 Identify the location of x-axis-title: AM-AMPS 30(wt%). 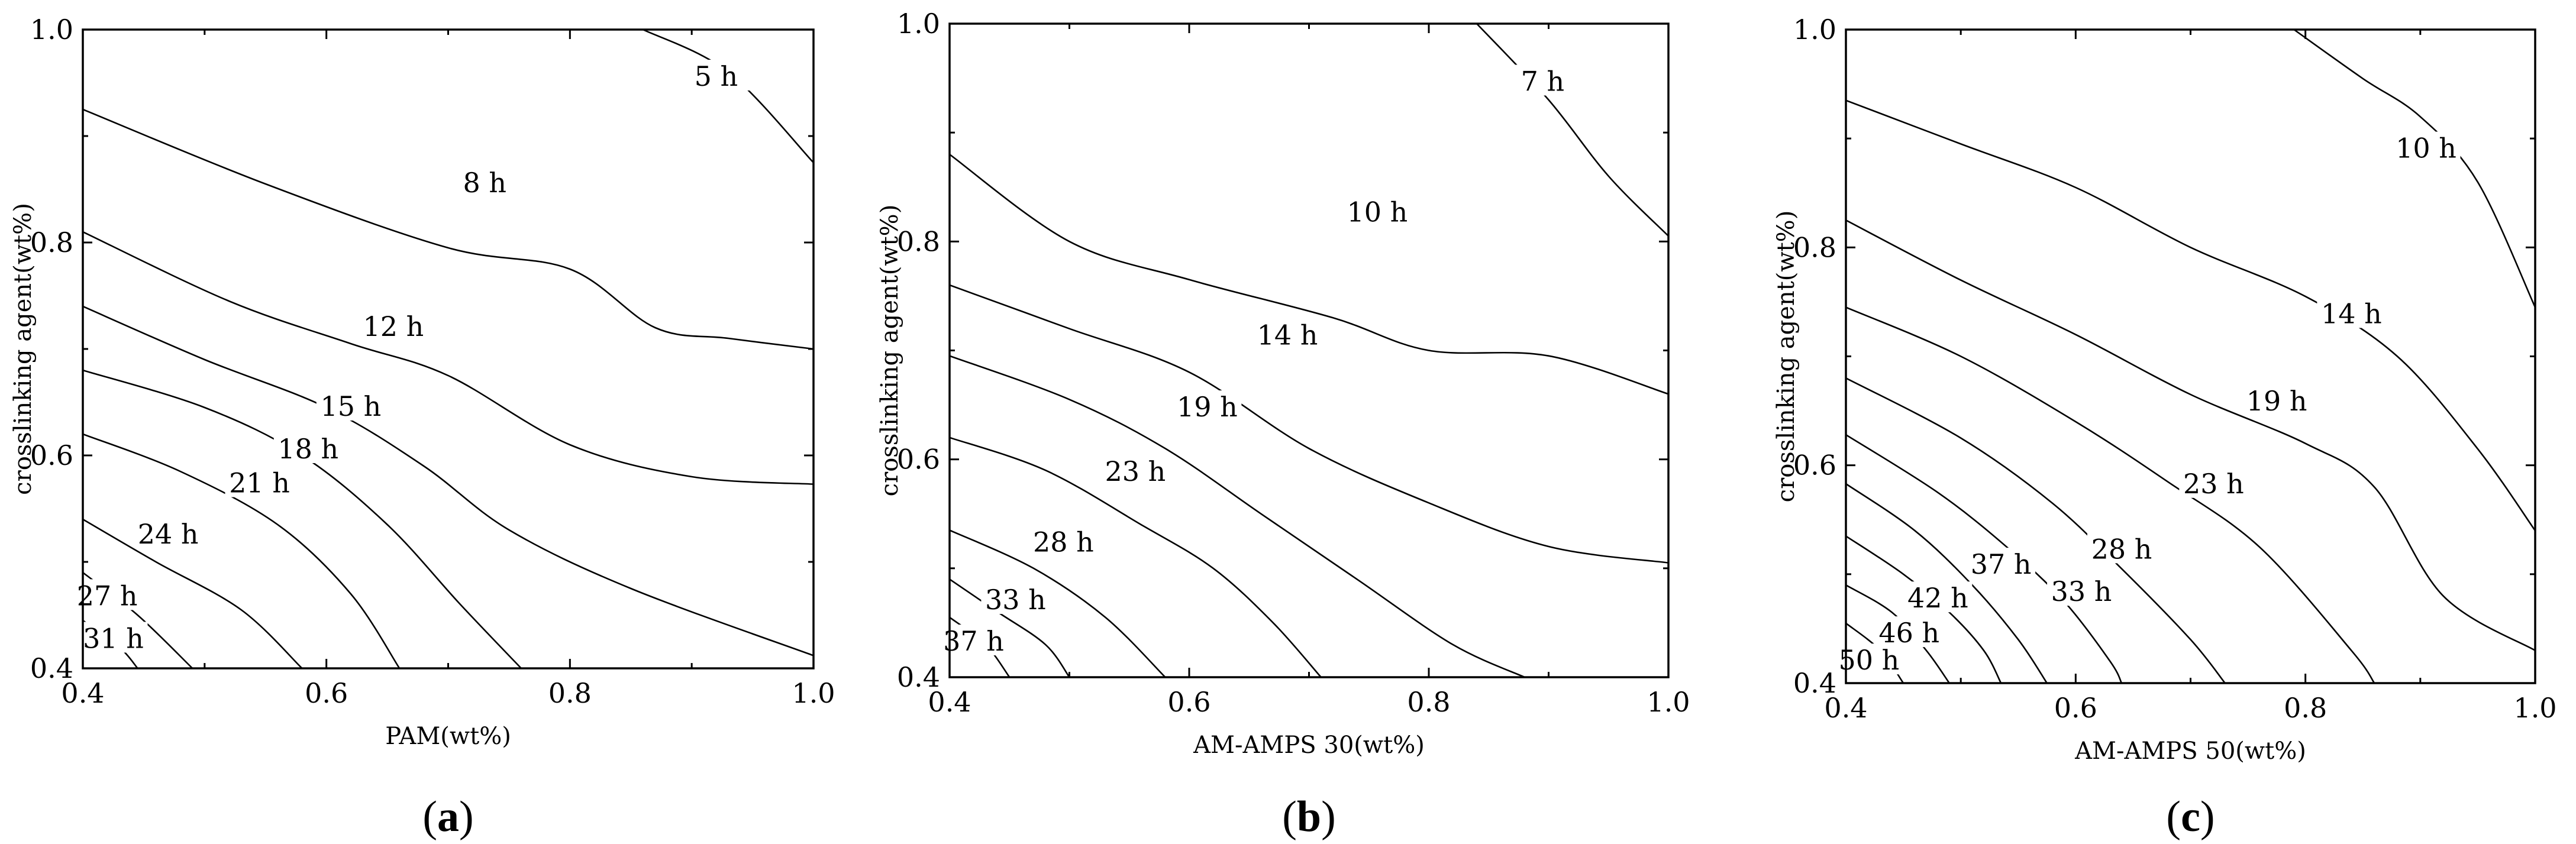
(1309, 745).